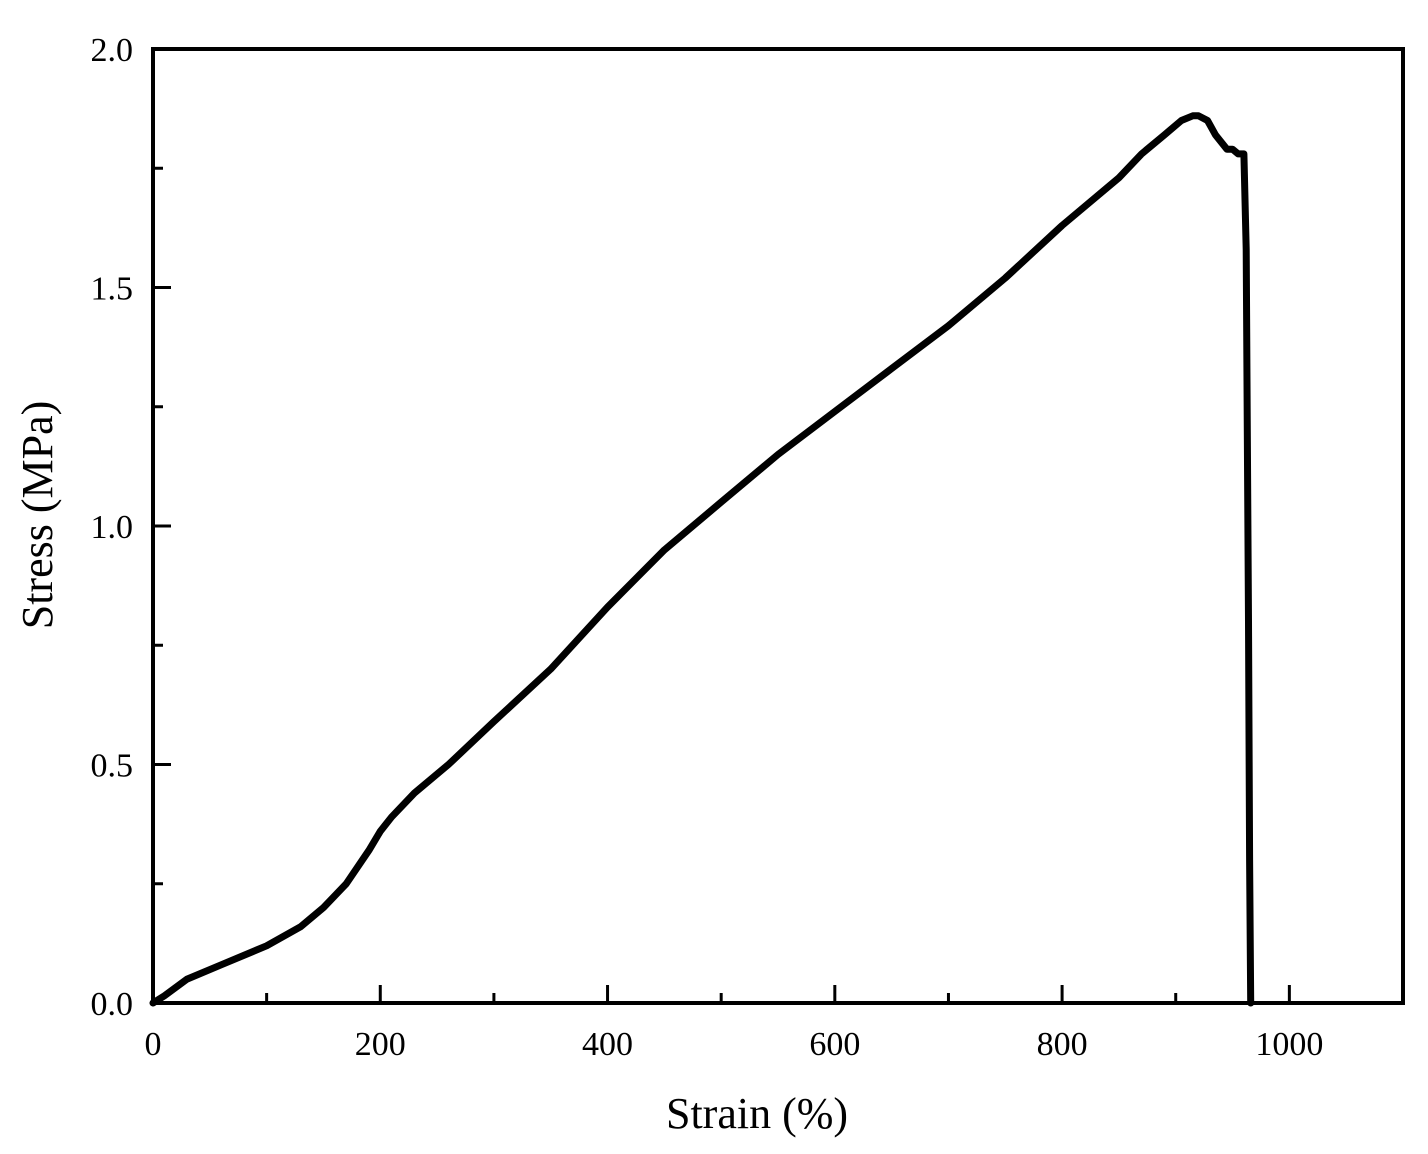 This screenshot has width=1428, height=1154. Describe the element at coordinates (834, 1044) in the screenshot. I see `x-tick-label: 600` at that location.